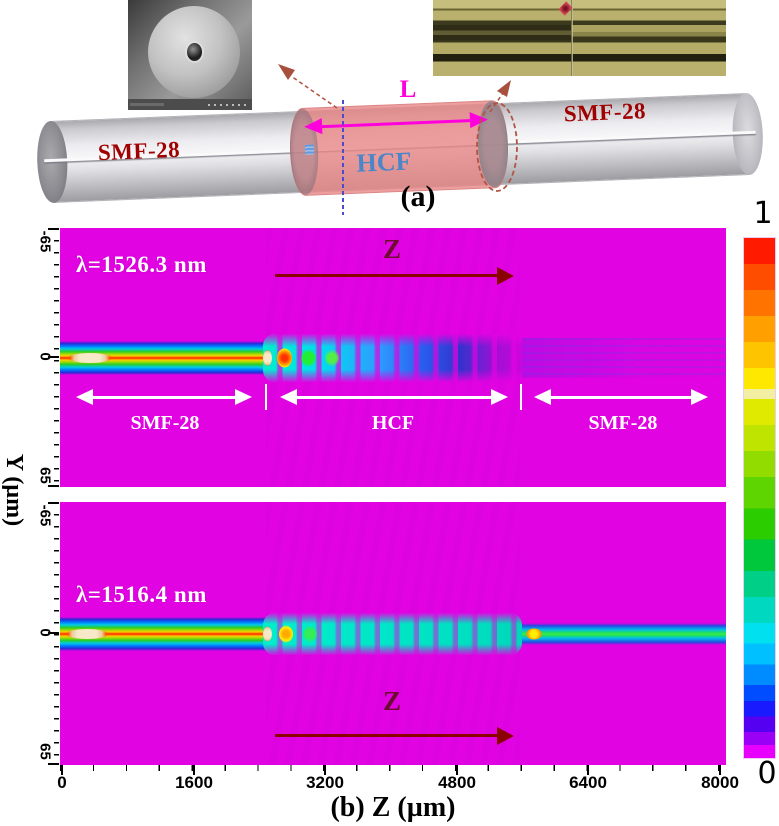  I want to click on colorbar-max-label: 1, so click(763, 213).